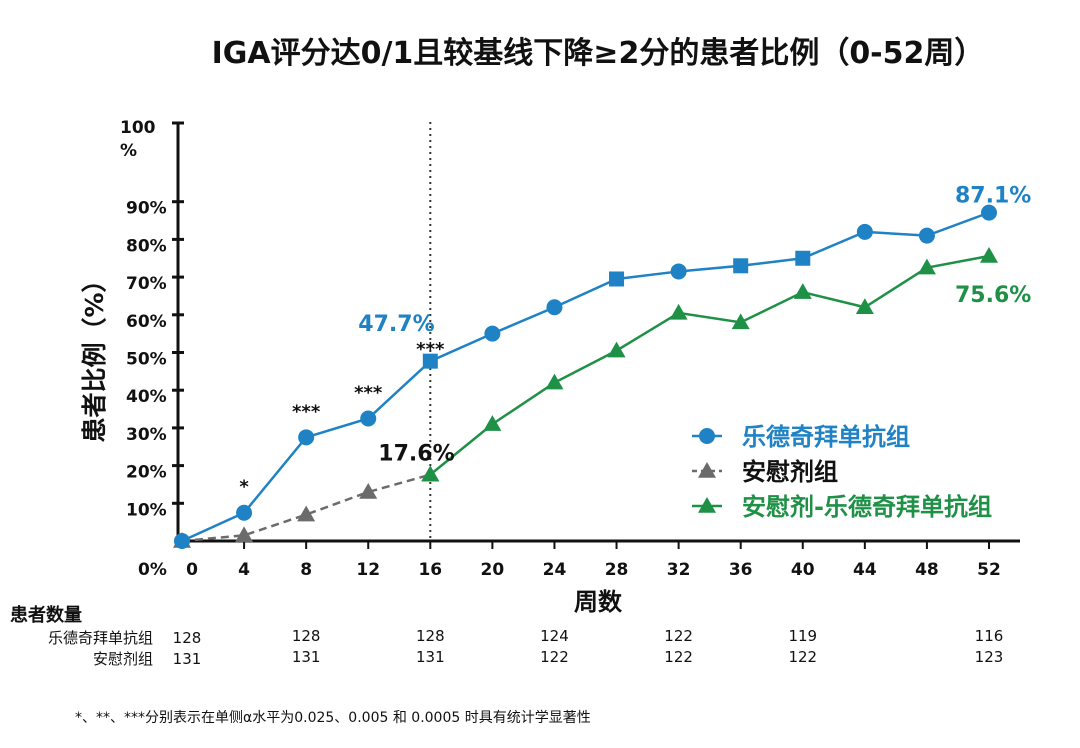  Describe the element at coordinates (146, 284) in the screenshot. I see `y-tick-label: 70%` at that location.